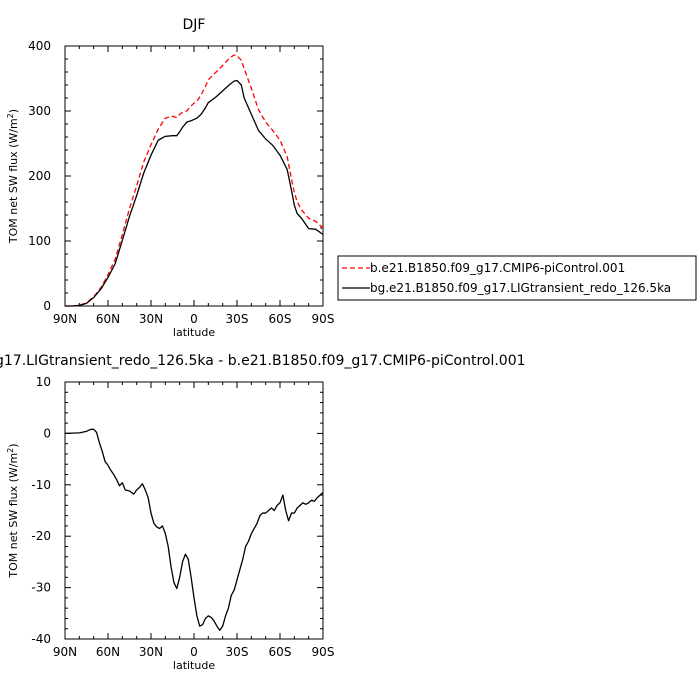 The height and width of the screenshot is (700, 700). Describe the element at coordinates (43, 382) in the screenshot. I see `y-tick-label: 10` at that location.